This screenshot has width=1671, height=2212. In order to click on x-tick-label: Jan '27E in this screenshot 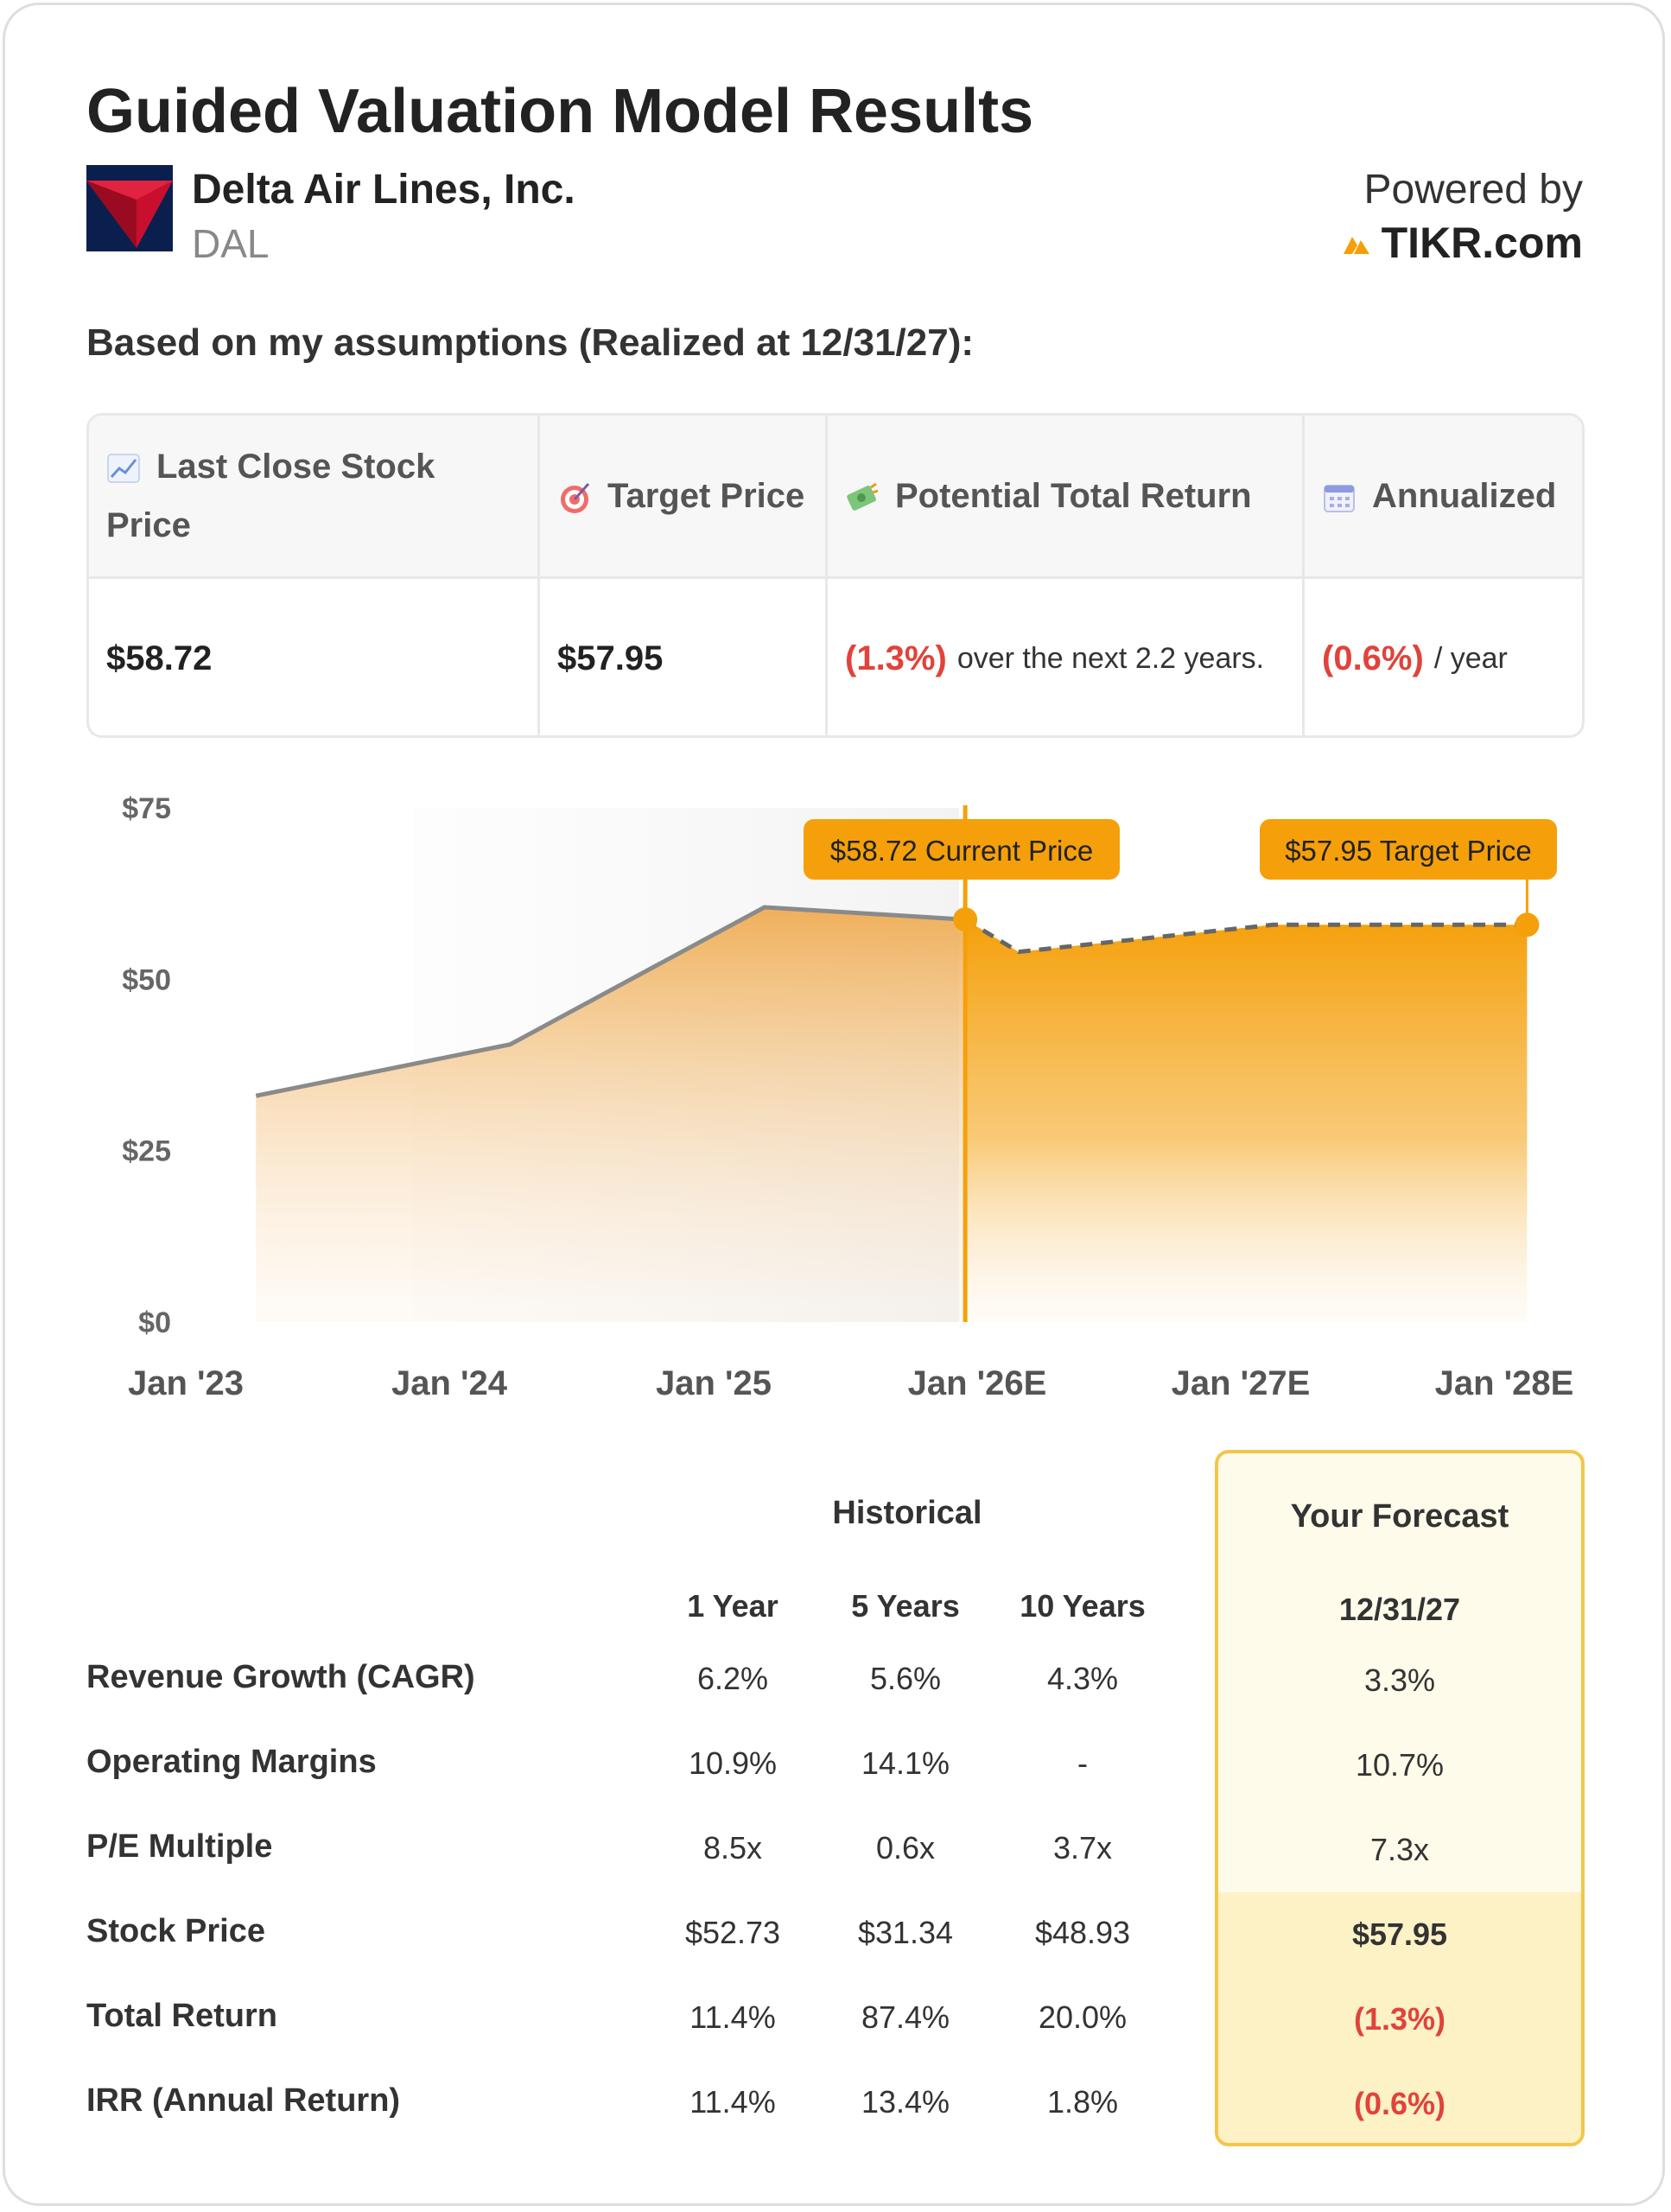, I will do `click(1241, 1383)`.